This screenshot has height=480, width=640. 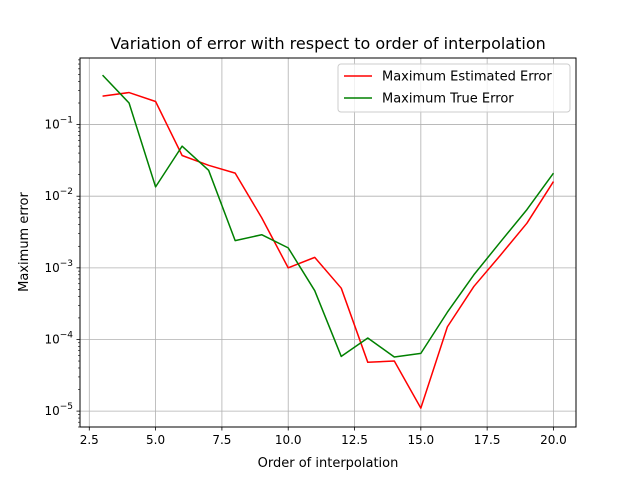 What do you see at coordinates (24, 242) in the screenshot?
I see `y-axis-label: Maximum error` at bounding box center [24, 242].